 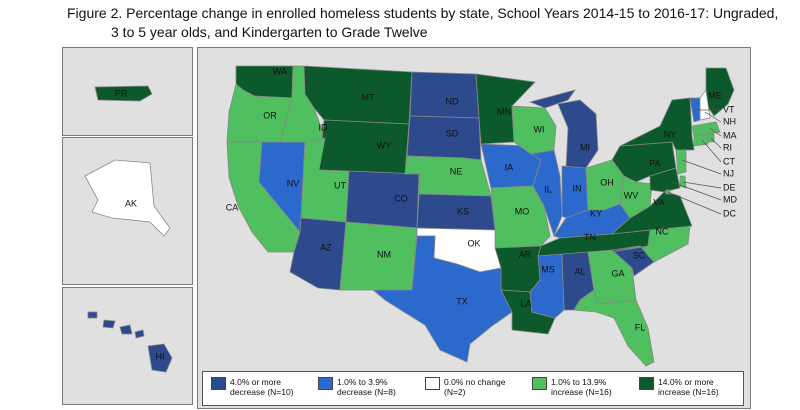 I want to click on state-label-ms: MS, so click(x=548, y=269).